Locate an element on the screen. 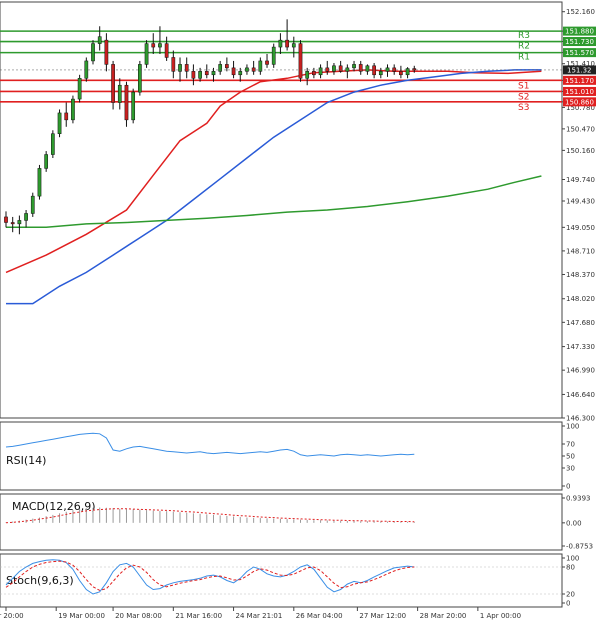 The image size is (600, 621). level-tag-label-s2: 151.010 is located at coordinates (579, 92).